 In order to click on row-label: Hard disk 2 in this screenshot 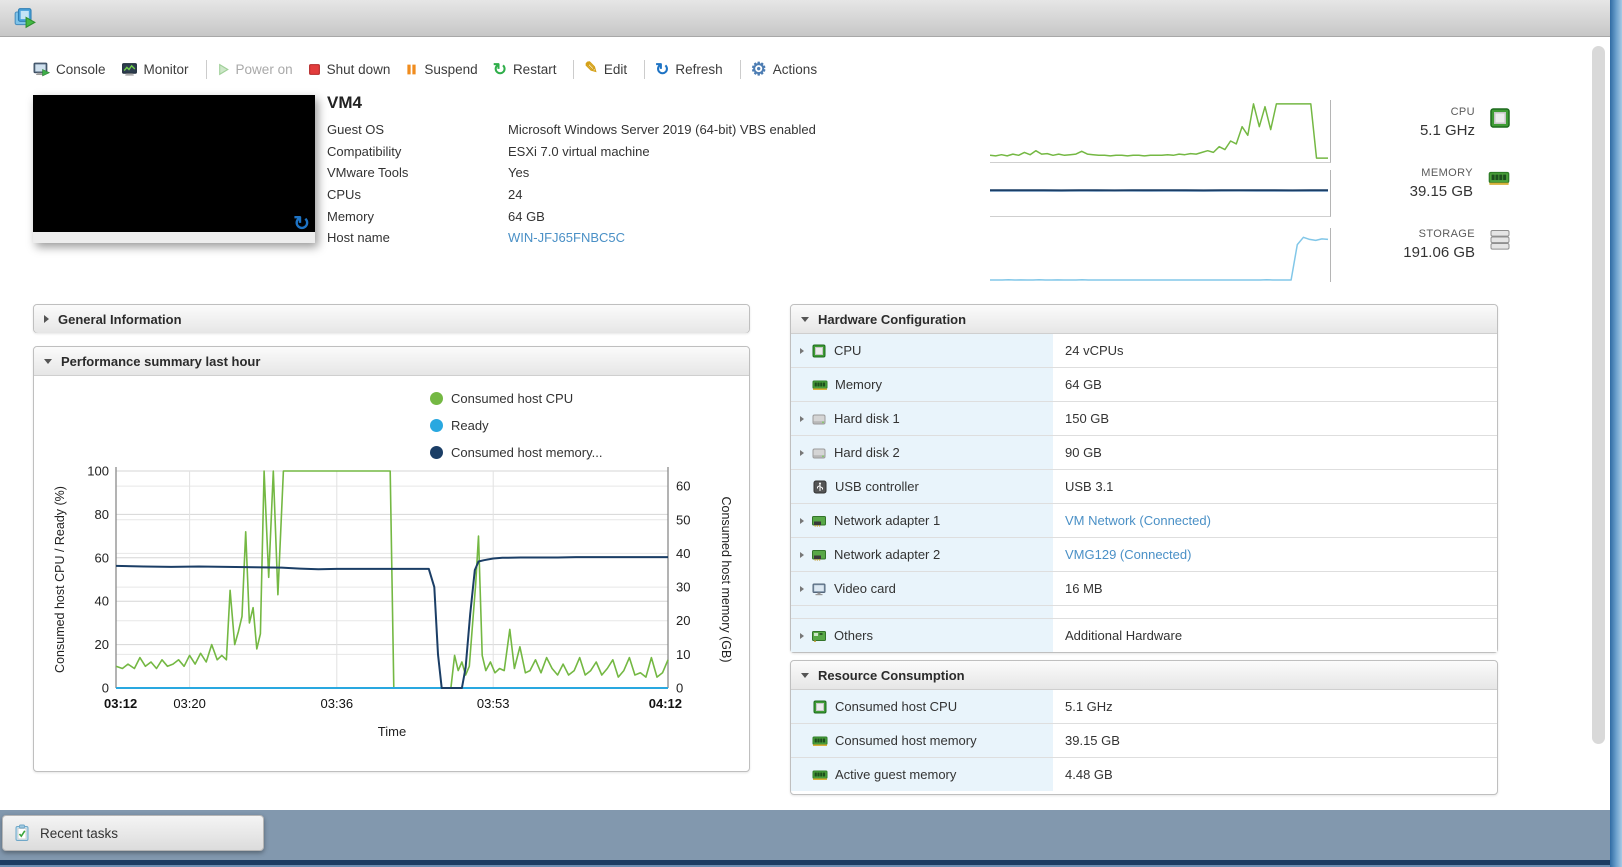, I will do `click(867, 452)`.